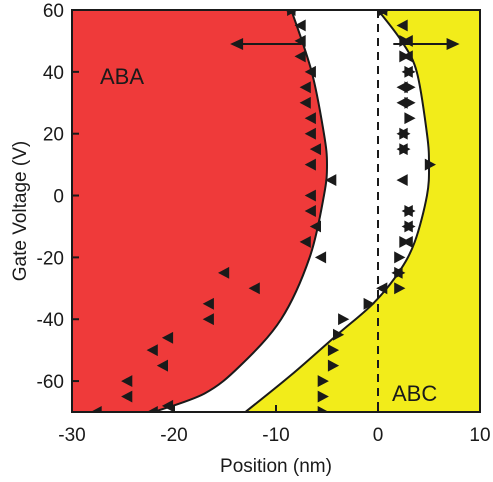 This screenshot has width=493, height=482. I want to click on y-tick-label-40: 40, so click(53, 73).